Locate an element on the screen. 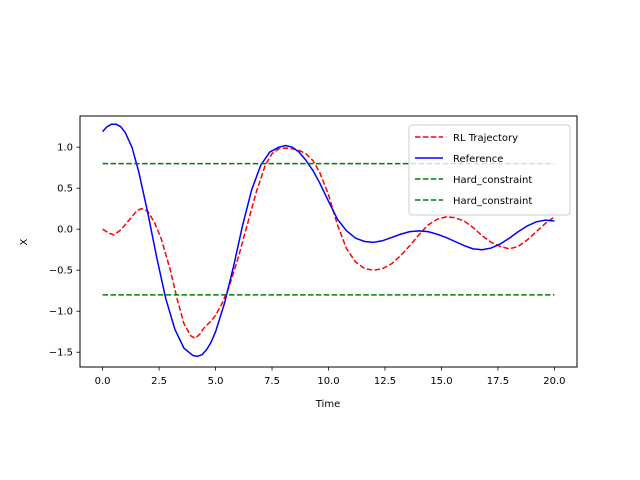 The width and height of the screenshot is (640, 480). x-tick-label: 10.0 is located at coordinates (328, 381).